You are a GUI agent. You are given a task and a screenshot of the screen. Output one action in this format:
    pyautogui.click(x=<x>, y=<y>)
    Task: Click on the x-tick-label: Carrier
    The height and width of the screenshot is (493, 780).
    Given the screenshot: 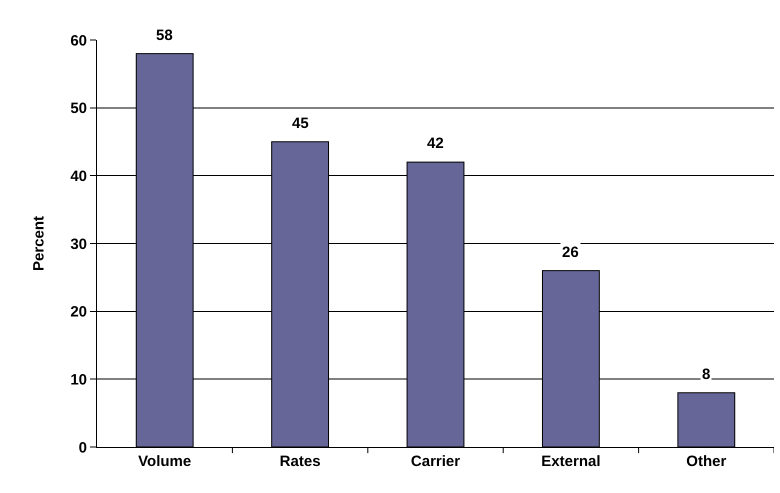 What is the action you would take?
    pyautogui.click(x=435, y=461)
    